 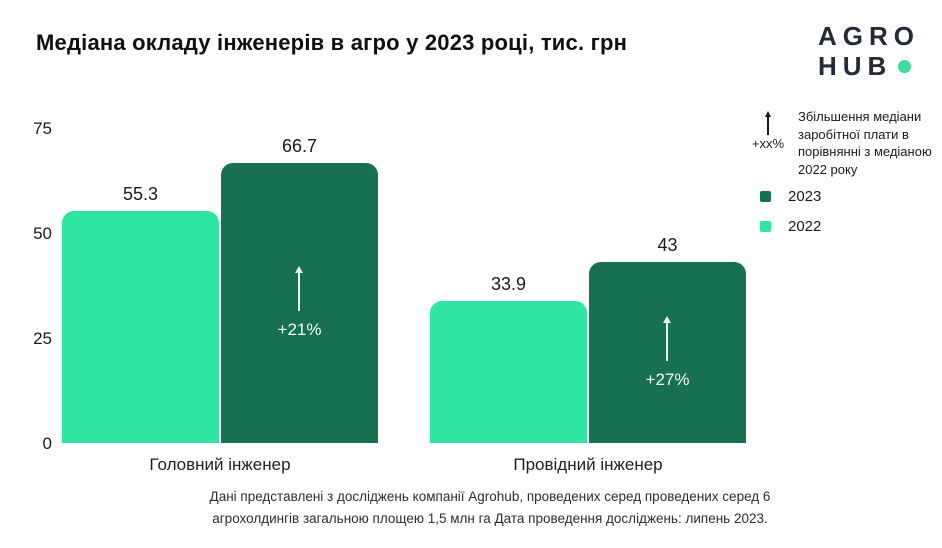 What do you see at coordinates (768, 126) in the screenshot?
I see `up-arrow-shaft` at bounding box center [768, 126].